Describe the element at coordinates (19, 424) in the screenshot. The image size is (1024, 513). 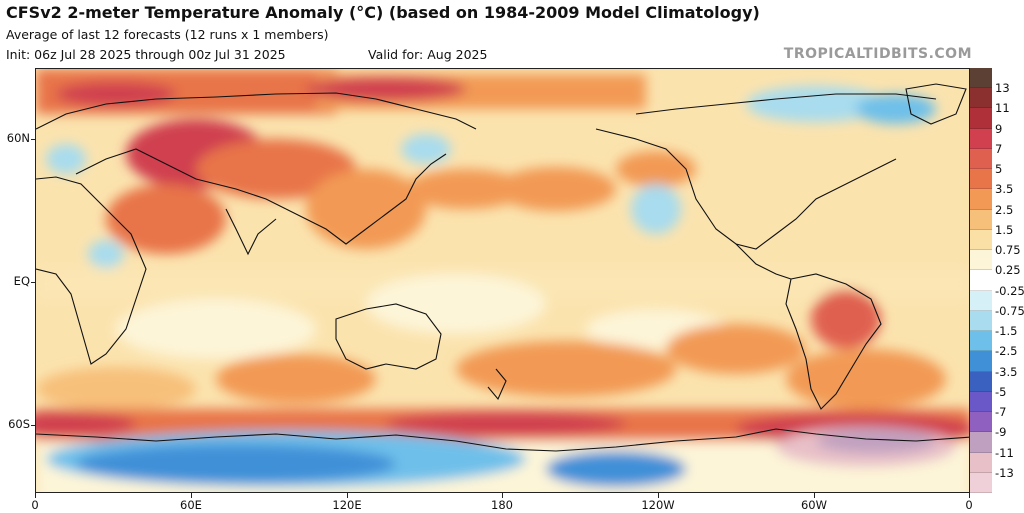
I see `lat-label-60s: 60S` at that location.